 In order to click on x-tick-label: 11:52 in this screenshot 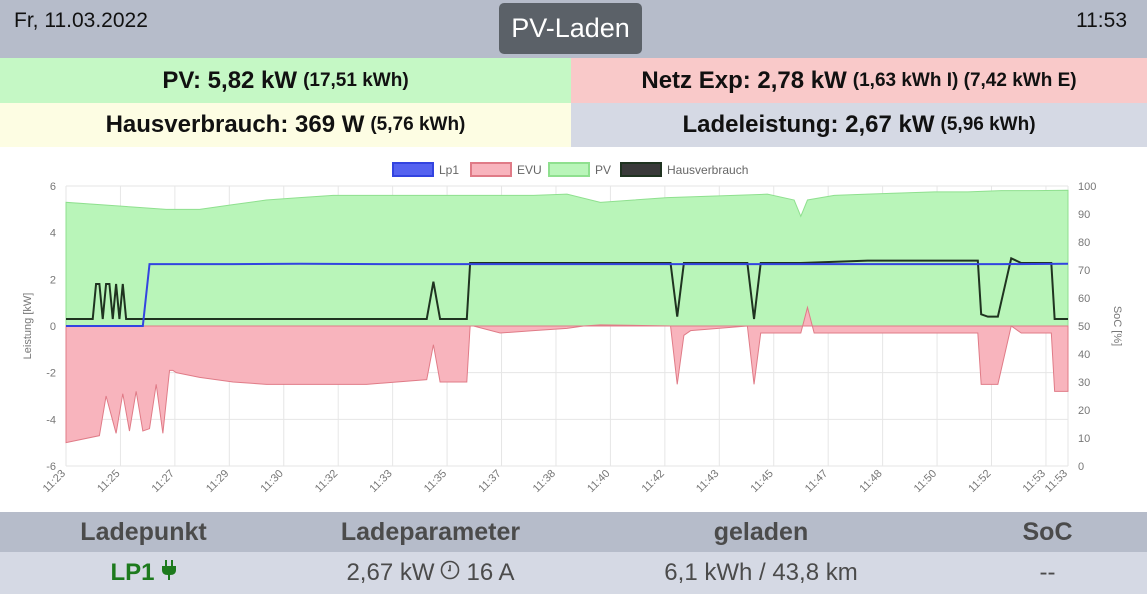, I will do `click(979, 481)`.